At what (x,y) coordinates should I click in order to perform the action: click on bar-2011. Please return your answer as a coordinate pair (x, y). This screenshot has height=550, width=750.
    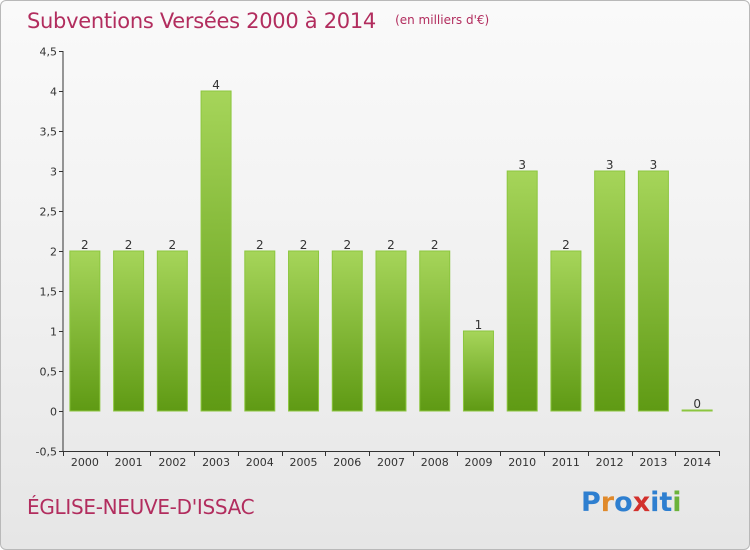
    Looking at the image, I should click on (566, 331).